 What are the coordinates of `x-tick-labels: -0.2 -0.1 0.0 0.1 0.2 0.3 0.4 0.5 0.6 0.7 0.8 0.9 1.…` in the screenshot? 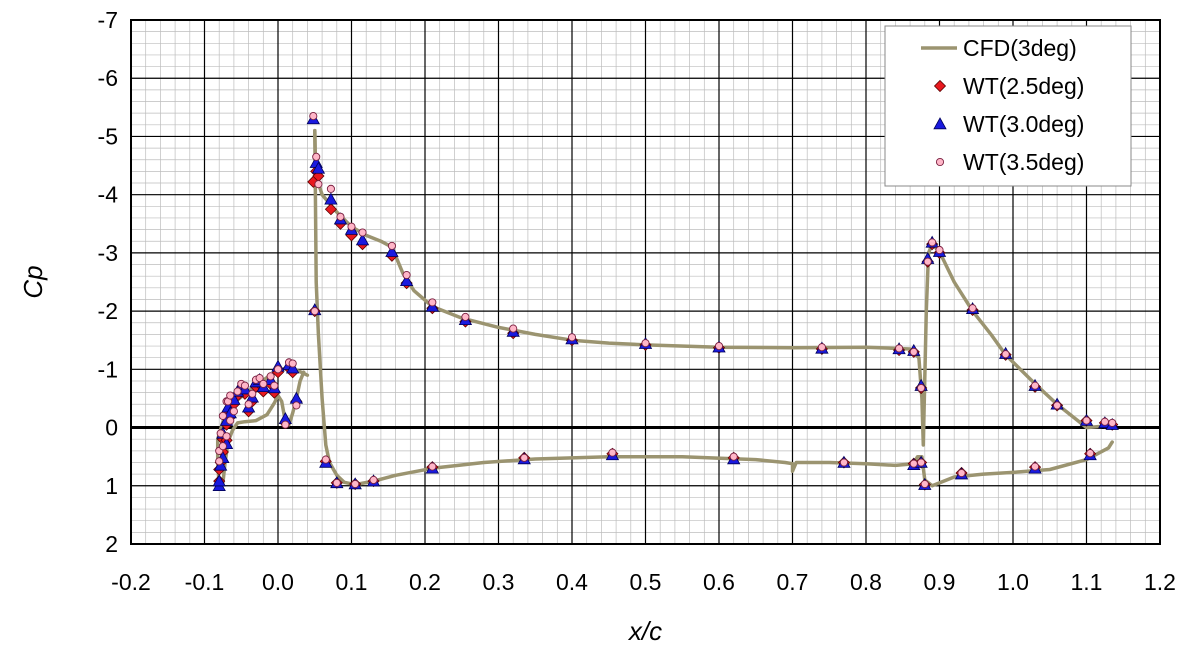 It's located at (643, 582).